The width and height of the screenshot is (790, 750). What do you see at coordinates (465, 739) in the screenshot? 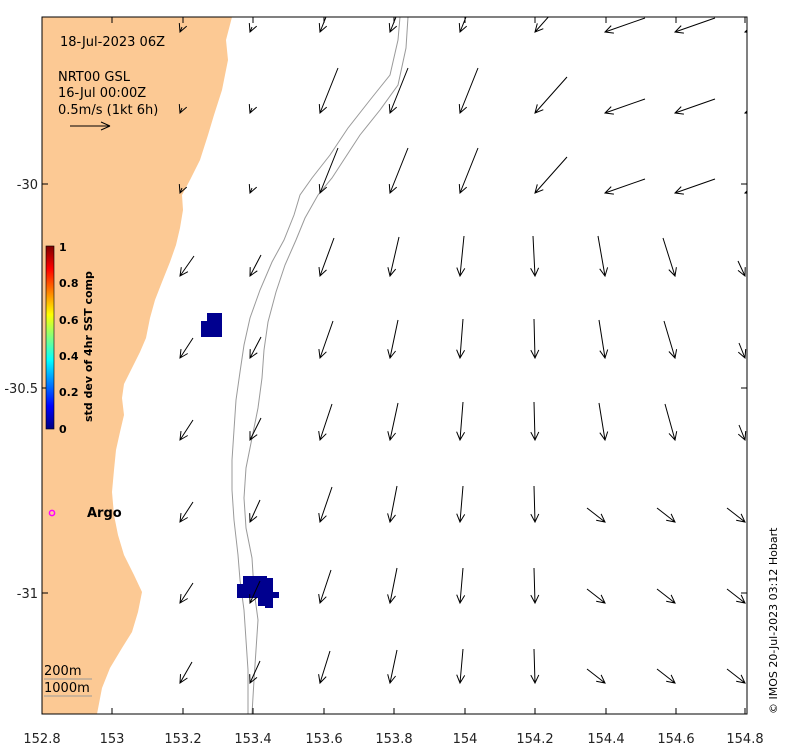
I see `x-tick-label: 154` at bounding box center [465, 739].